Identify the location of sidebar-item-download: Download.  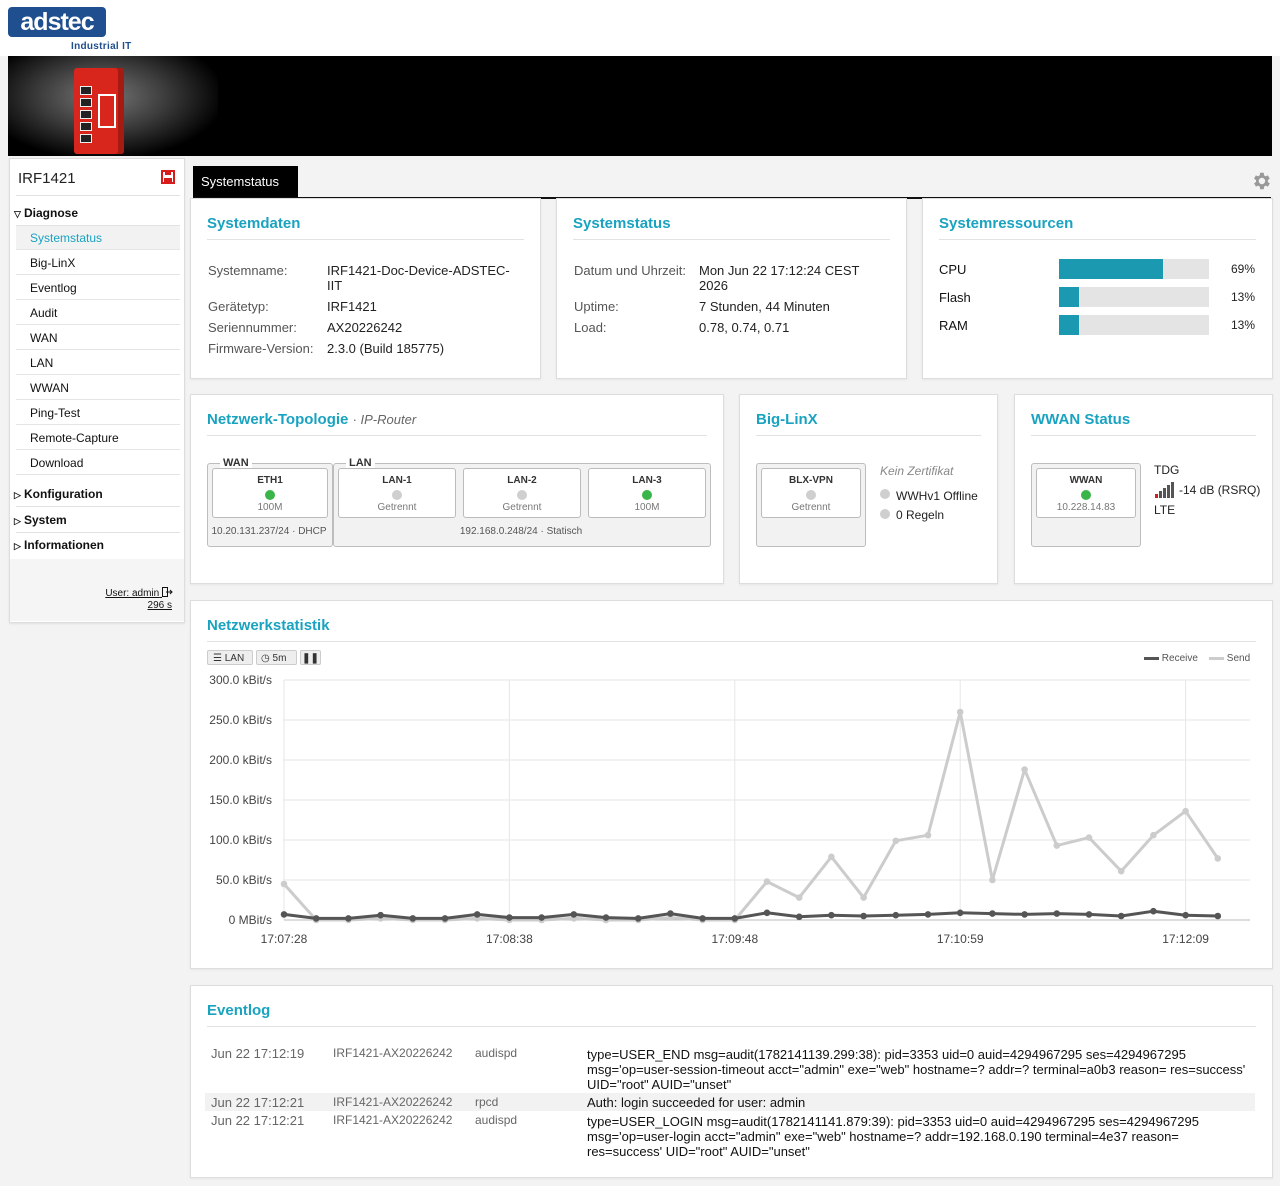
(98, 463).